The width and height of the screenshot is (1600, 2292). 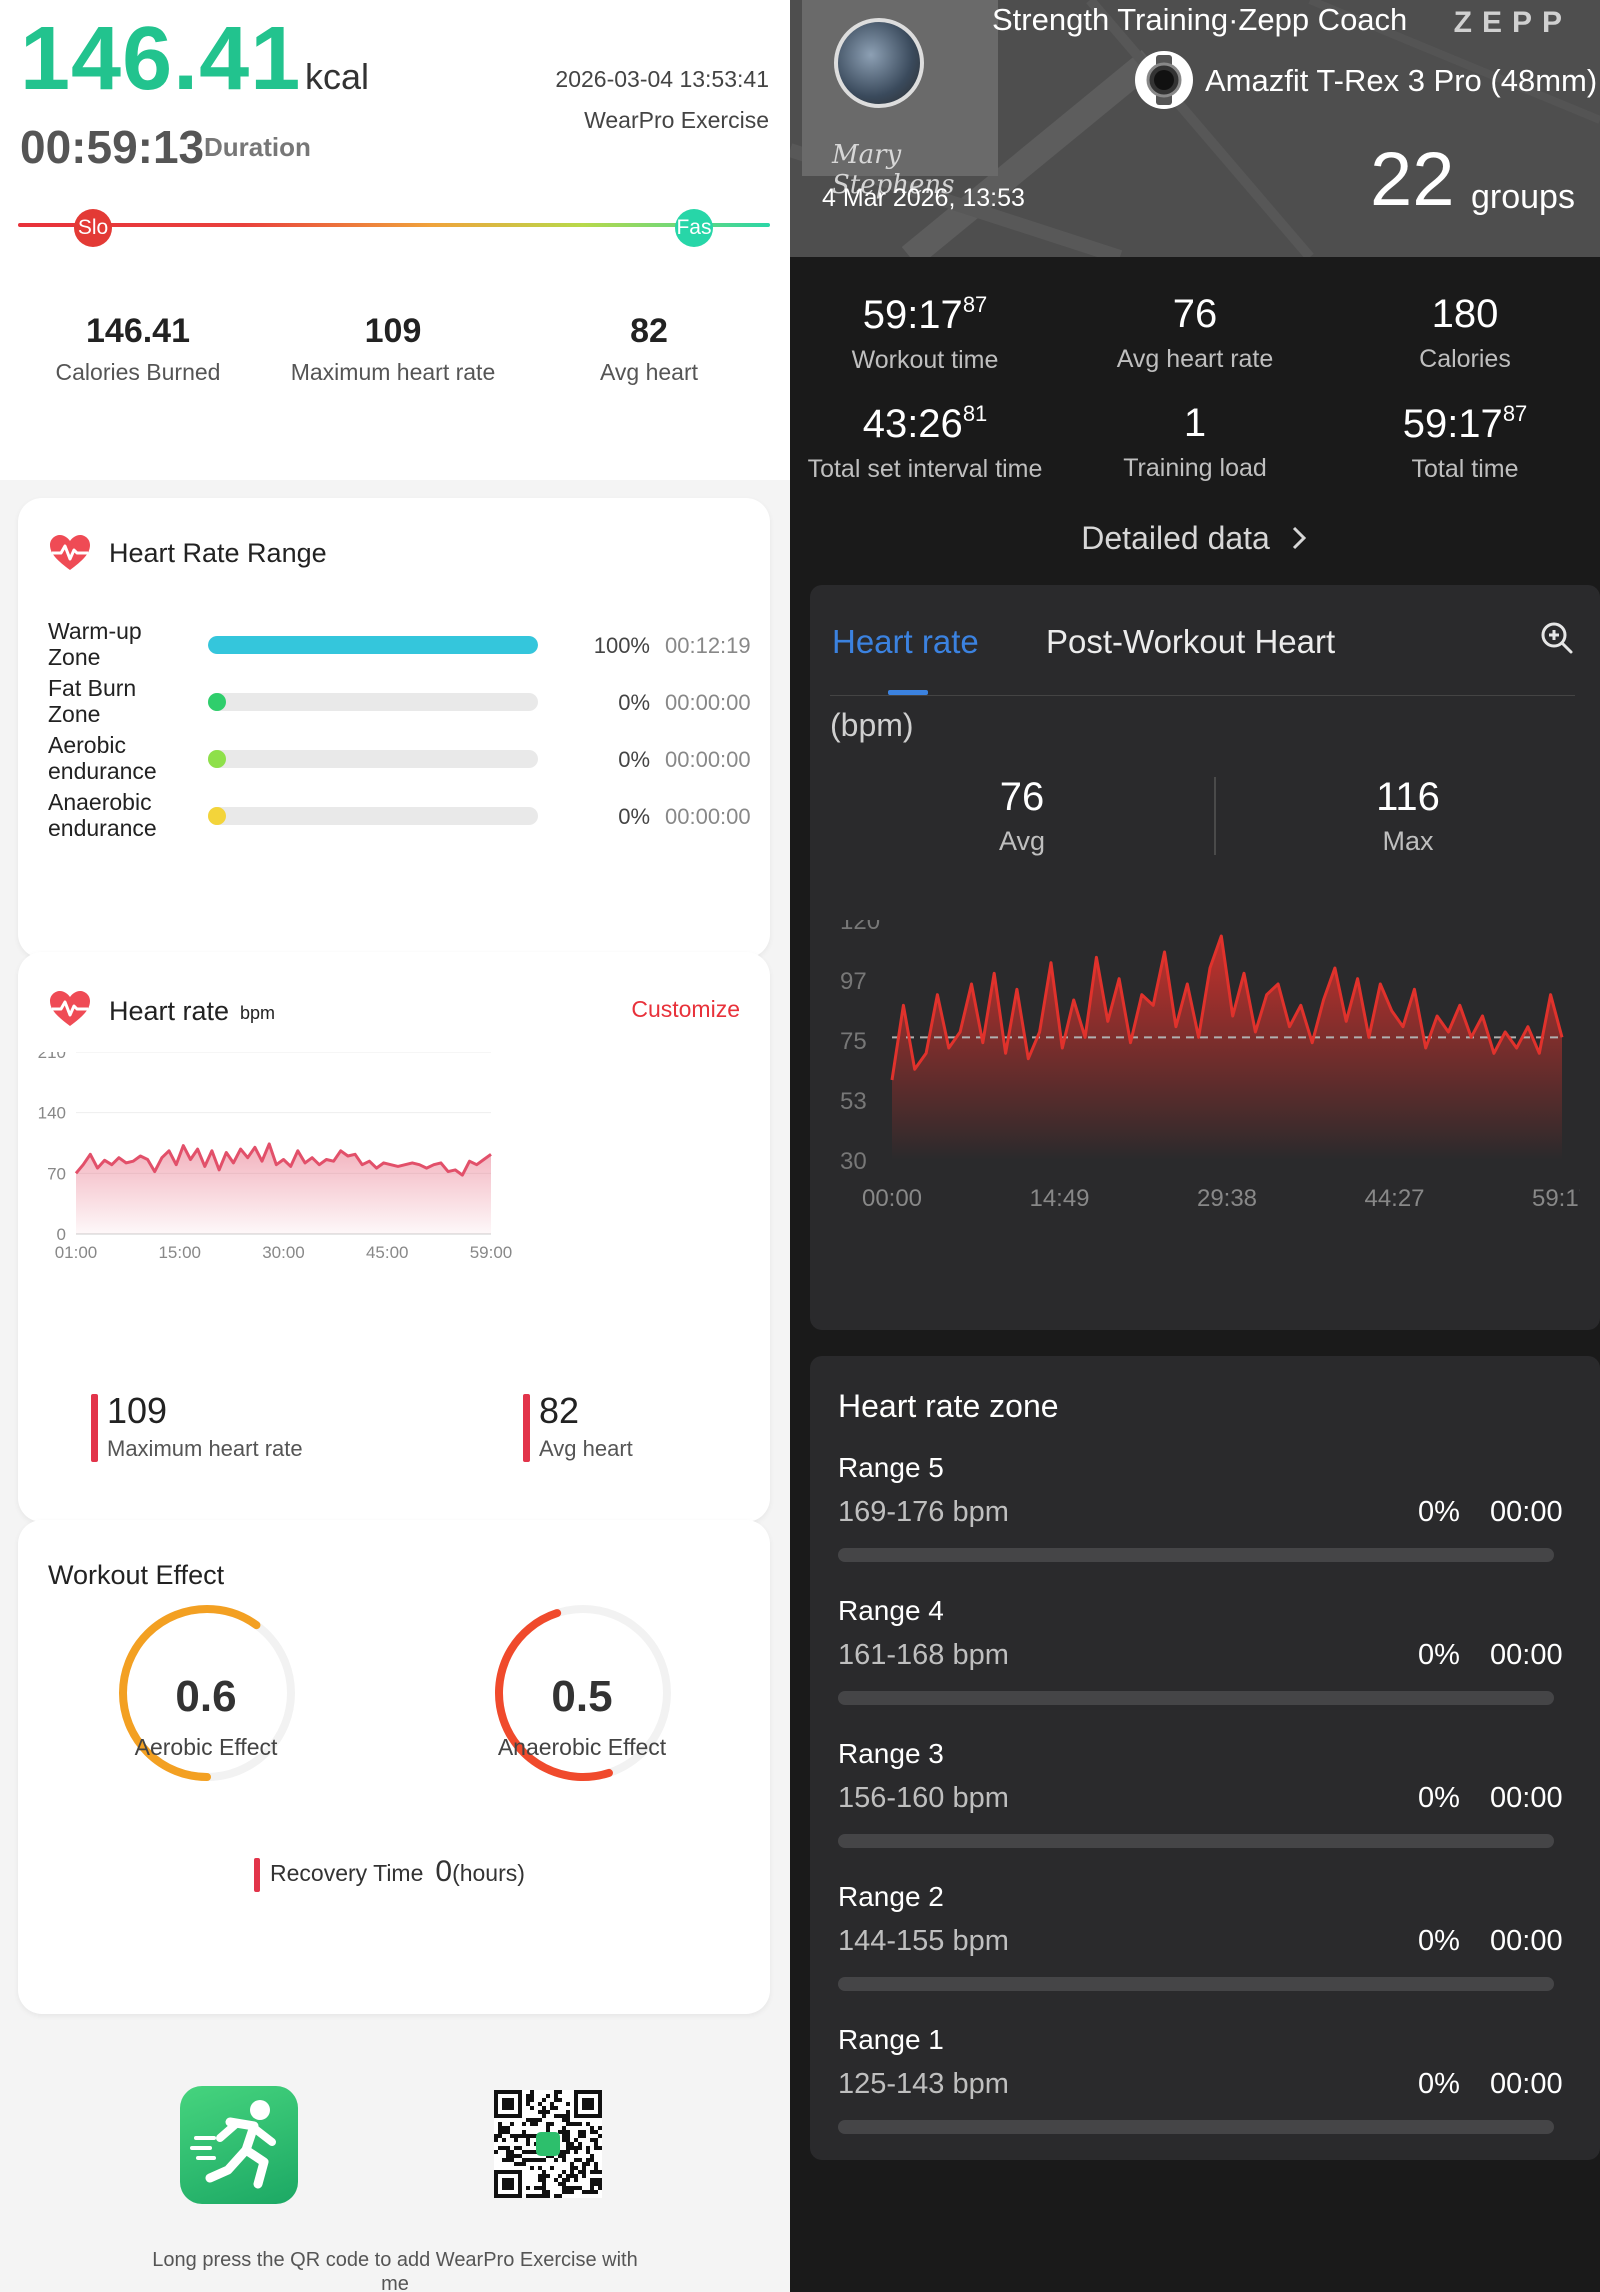 I want to click on stat-value: 109, so click(x=393, y=331).